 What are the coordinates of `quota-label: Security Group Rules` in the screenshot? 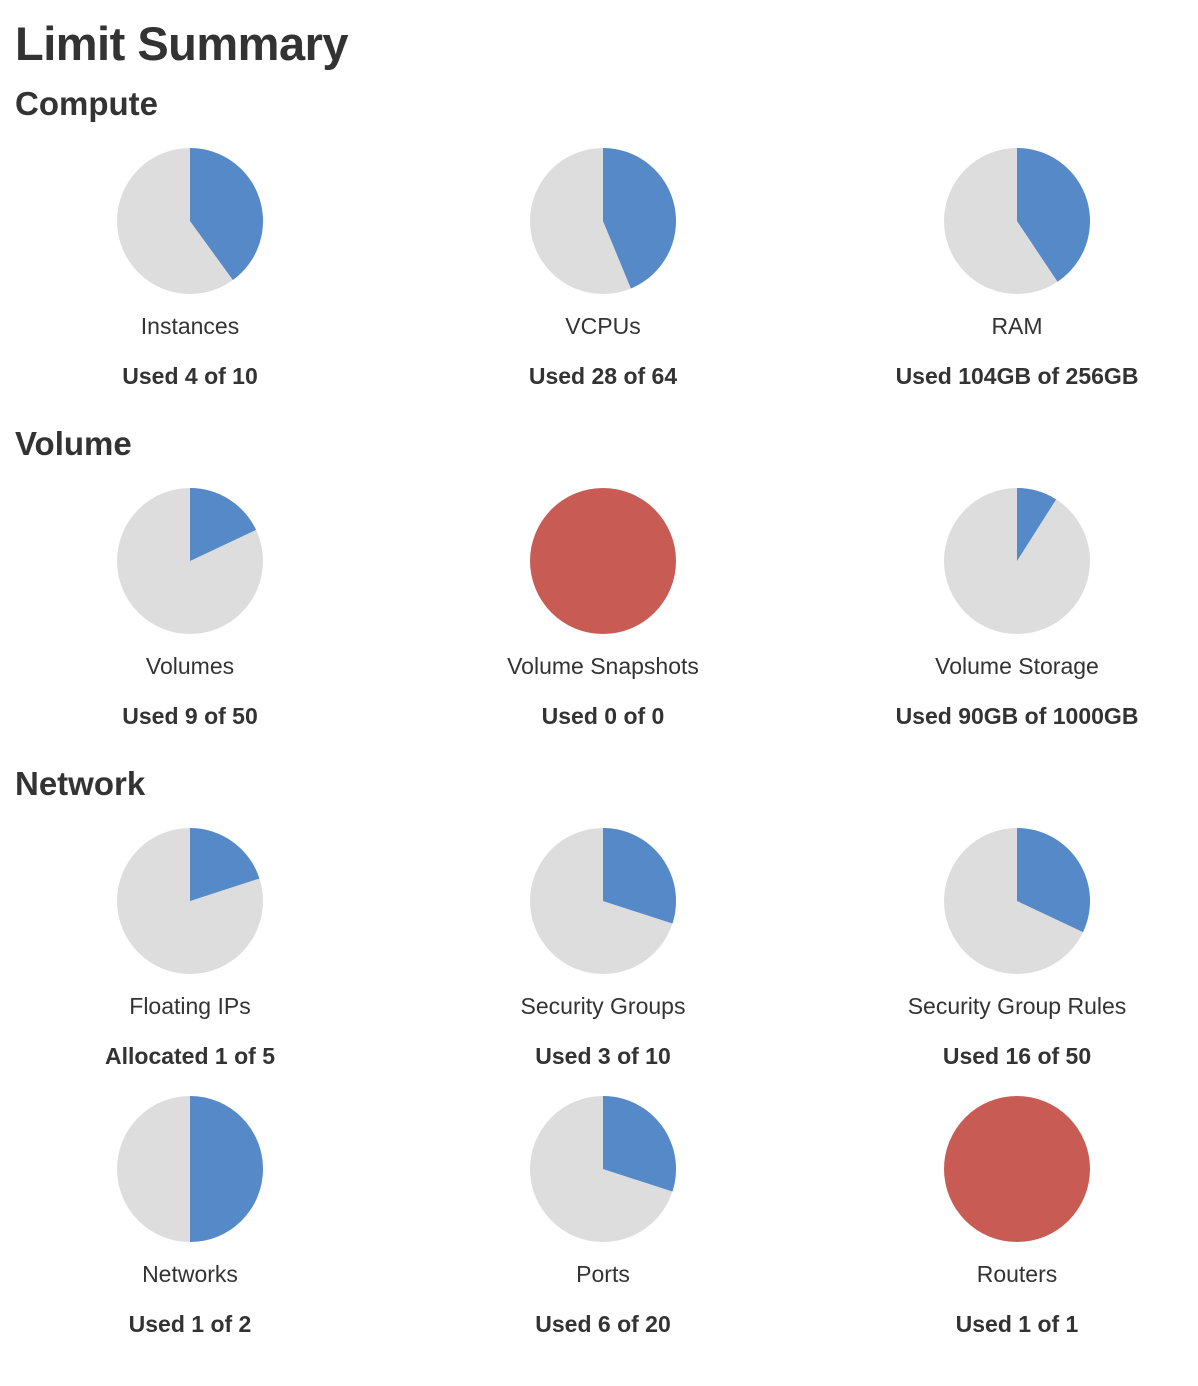 It's located at (1017, 1006).